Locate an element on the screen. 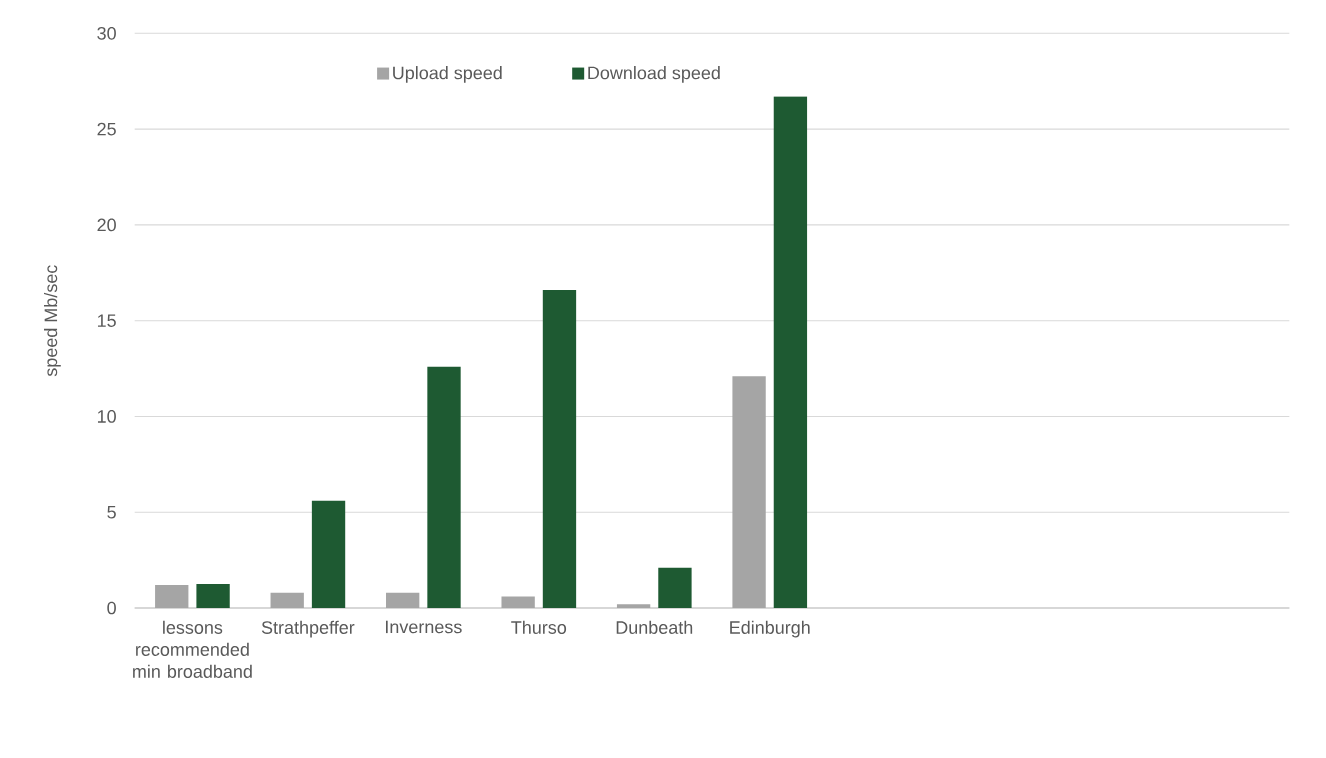 Image resolution: width=1326 pixels, height=758 pixels. x-tick-label: Edinburgh is located at coordinates (770, 629).